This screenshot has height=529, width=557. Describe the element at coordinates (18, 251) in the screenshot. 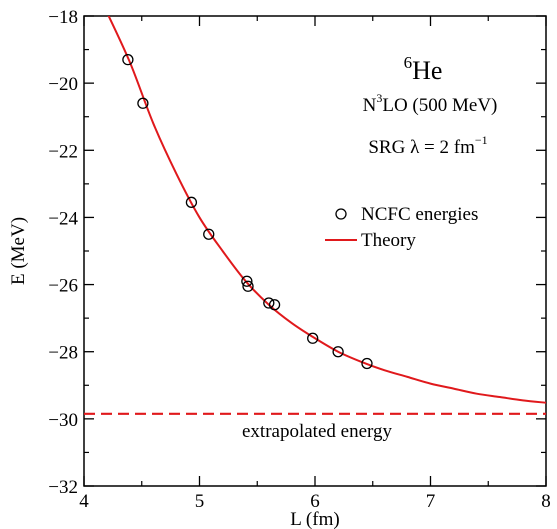

I see `y-axis-label: E (MeV)` at that location.